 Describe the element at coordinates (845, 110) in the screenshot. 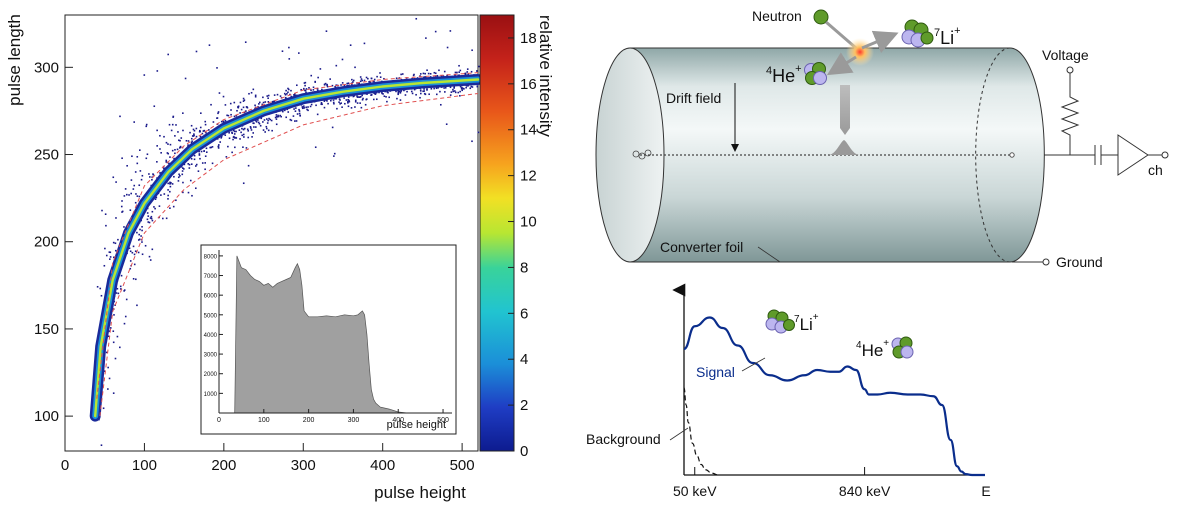

I see `charge-beam` at that location.